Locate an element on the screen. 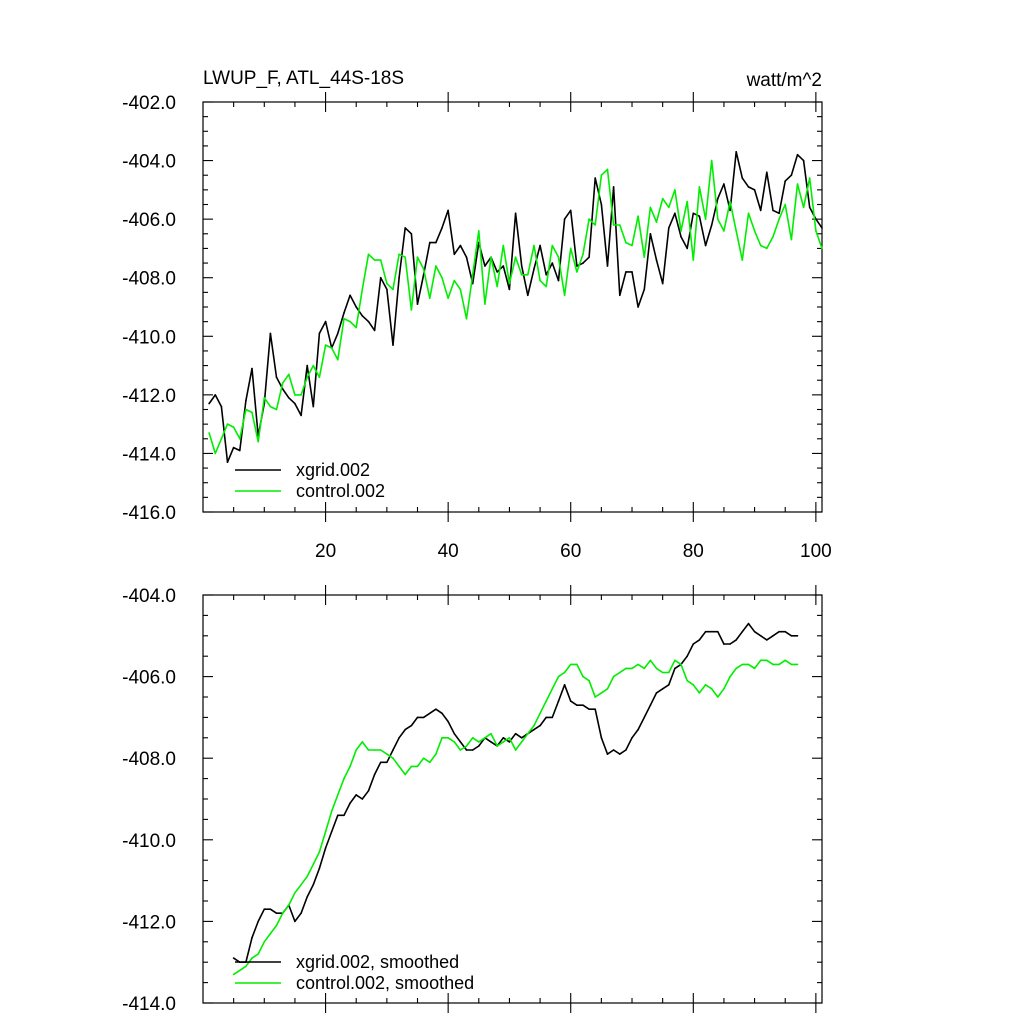 This screenshot has height=1024, width=1024. x-tick-label: 40 is located at coordinates (448, 551).